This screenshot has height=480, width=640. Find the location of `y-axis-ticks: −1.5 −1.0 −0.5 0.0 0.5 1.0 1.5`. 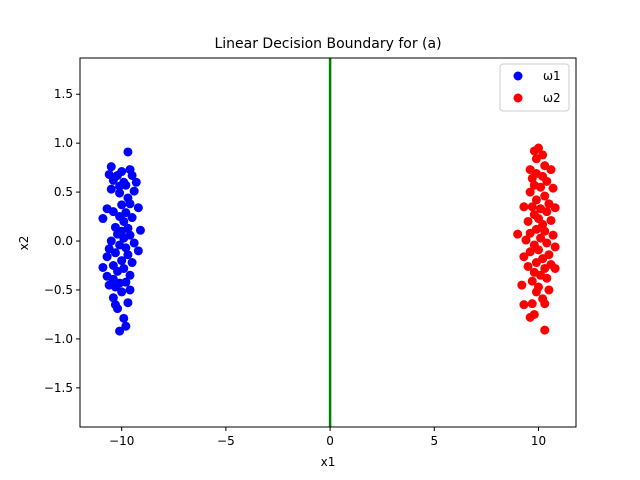

y-axis-ticks: −1.5 −1.0 −0.5 0.0 0.5 1.0 1.5 is located at coordinates (62, 241).